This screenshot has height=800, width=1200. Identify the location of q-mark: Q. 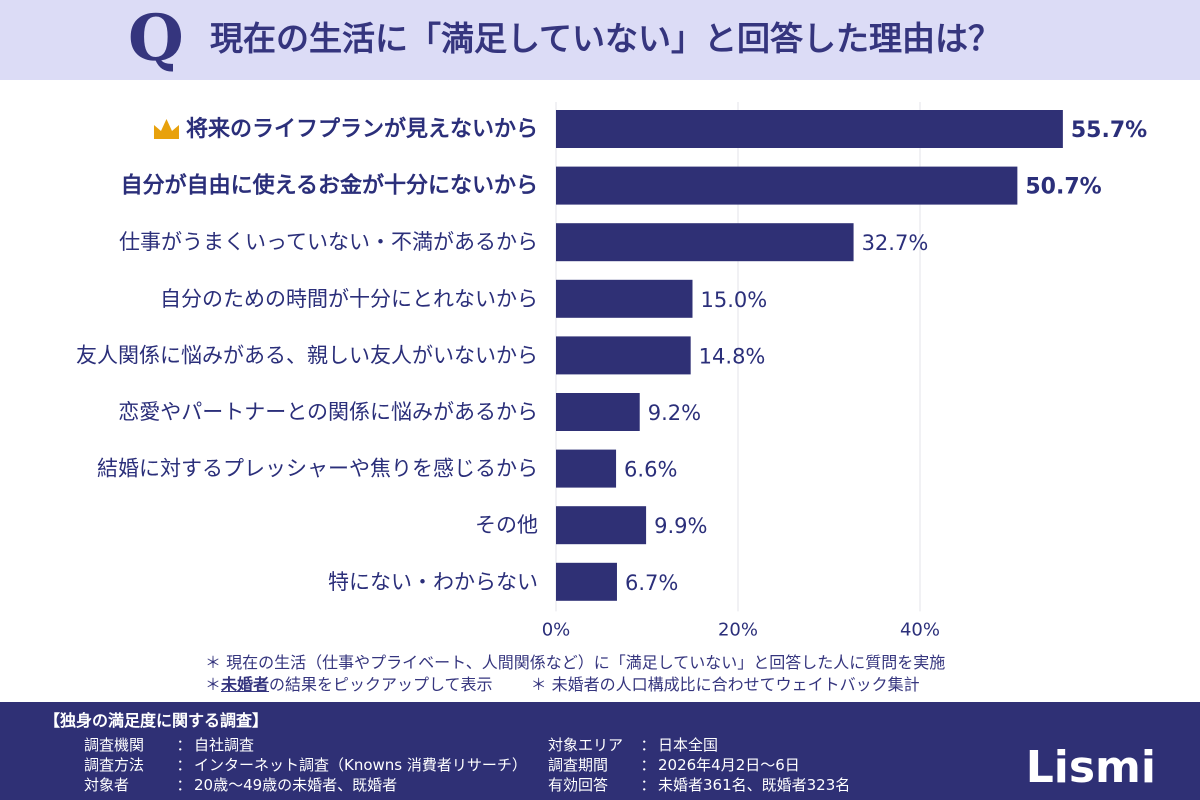
(156, 38).